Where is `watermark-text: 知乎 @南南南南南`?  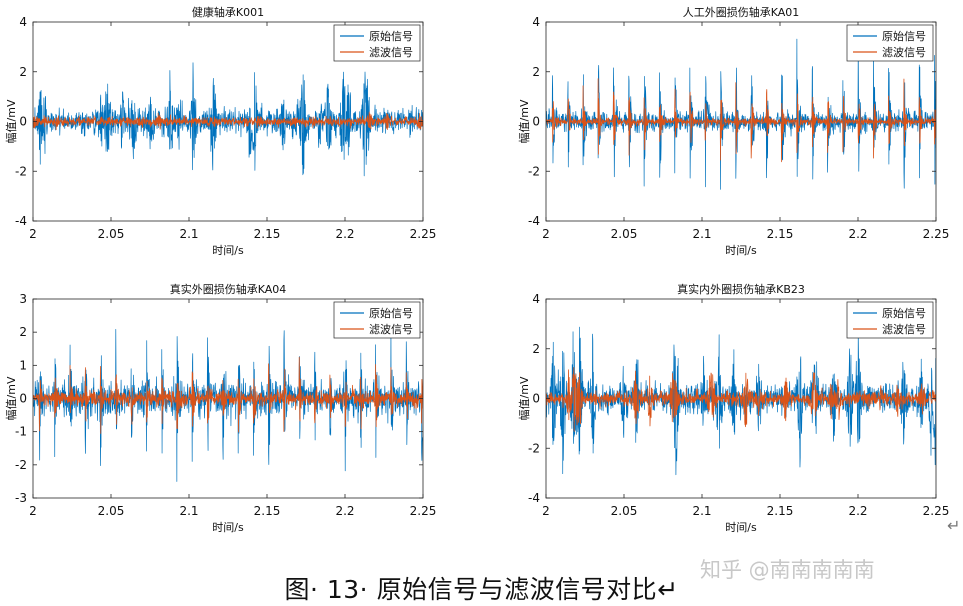 watermark-text: 知乎 @南南南南南 is located at coordinates (787, 570).